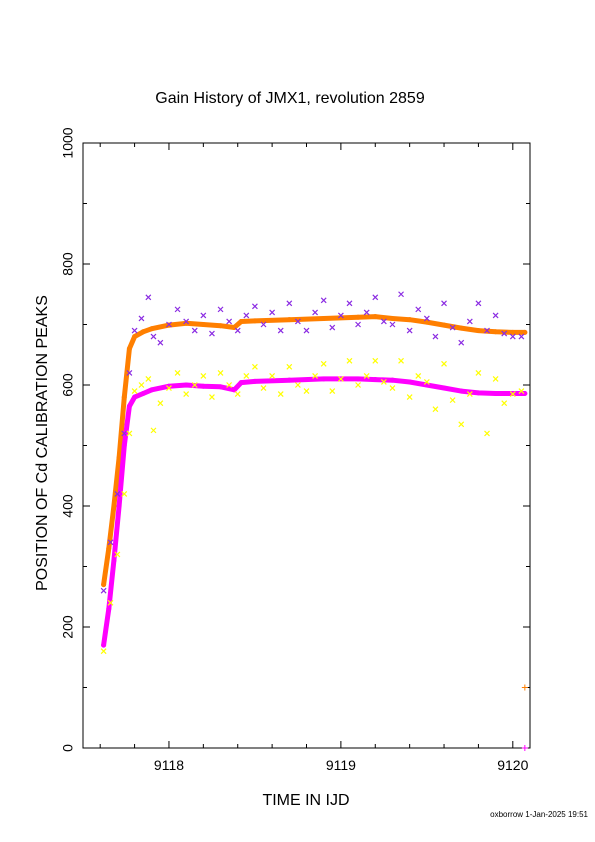 Image resolution: width=595 pixels, height=842 pixels. Describe the element at coordinates (68, 748) in the screenshot. I see `y-tick-label: 0` at that location.